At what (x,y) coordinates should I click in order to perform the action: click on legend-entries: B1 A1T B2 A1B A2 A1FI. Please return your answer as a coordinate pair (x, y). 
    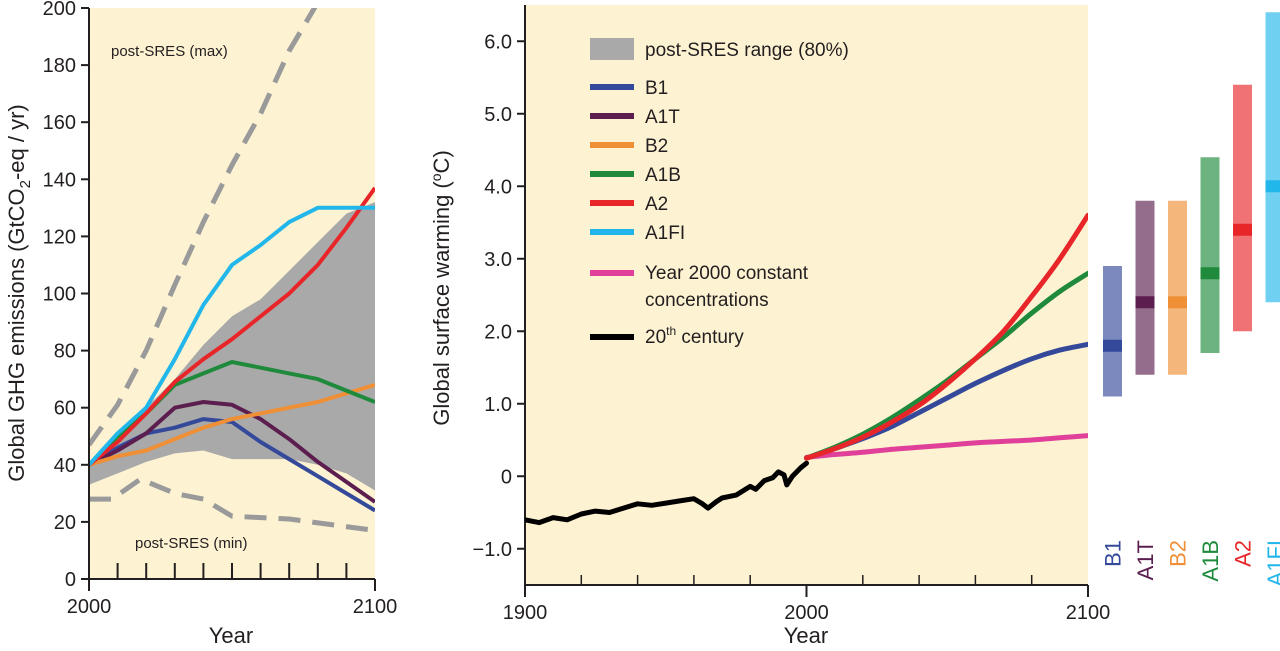
    Looking at the image, I should click on (637, 161).